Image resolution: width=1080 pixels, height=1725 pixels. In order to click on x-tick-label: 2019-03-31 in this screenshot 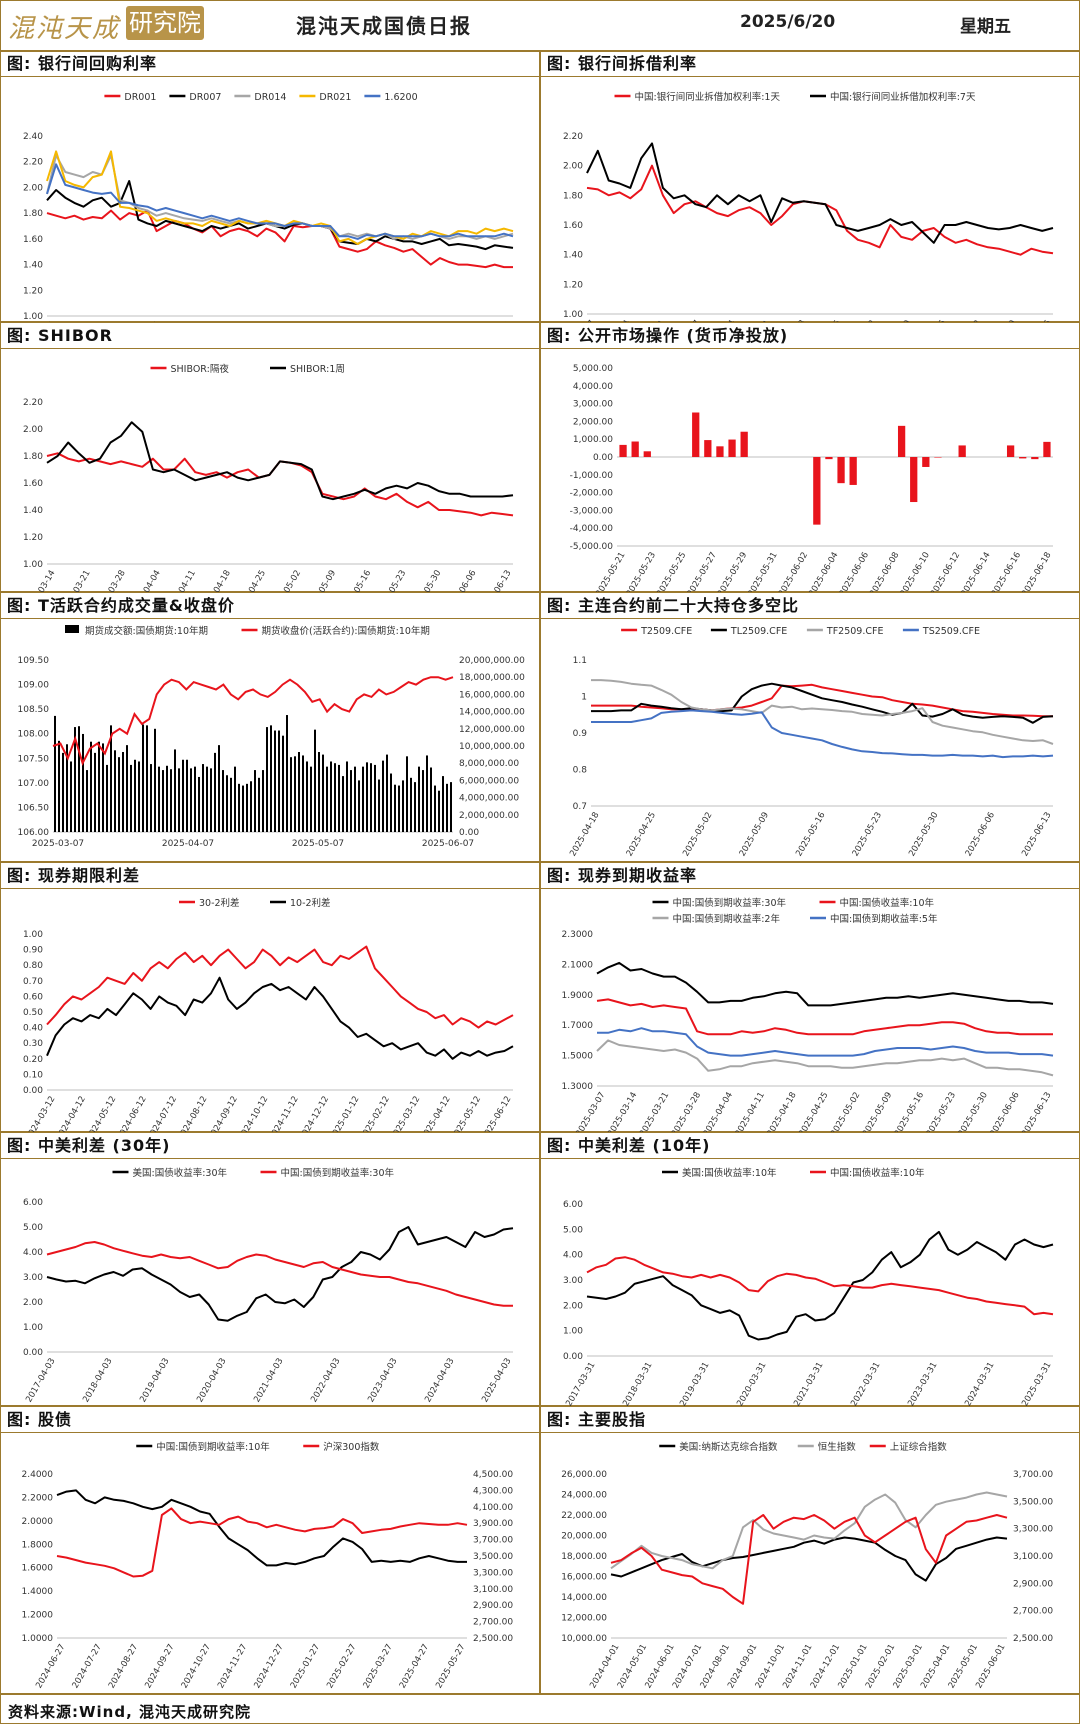, I will do `click(694, 1384)`.